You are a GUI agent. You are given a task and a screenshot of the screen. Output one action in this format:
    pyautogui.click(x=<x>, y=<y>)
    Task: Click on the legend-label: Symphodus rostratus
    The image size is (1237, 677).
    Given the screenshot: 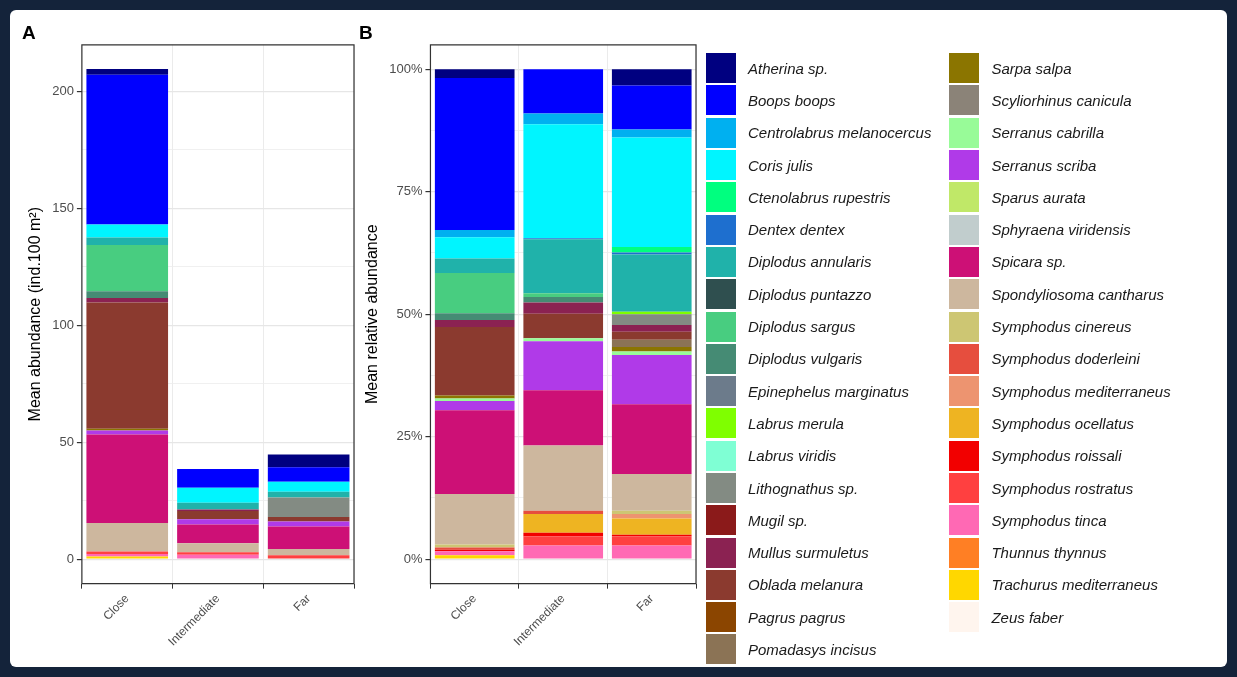 What is the action you would take?
    pyautogui.click(x=1062, y=488)
    